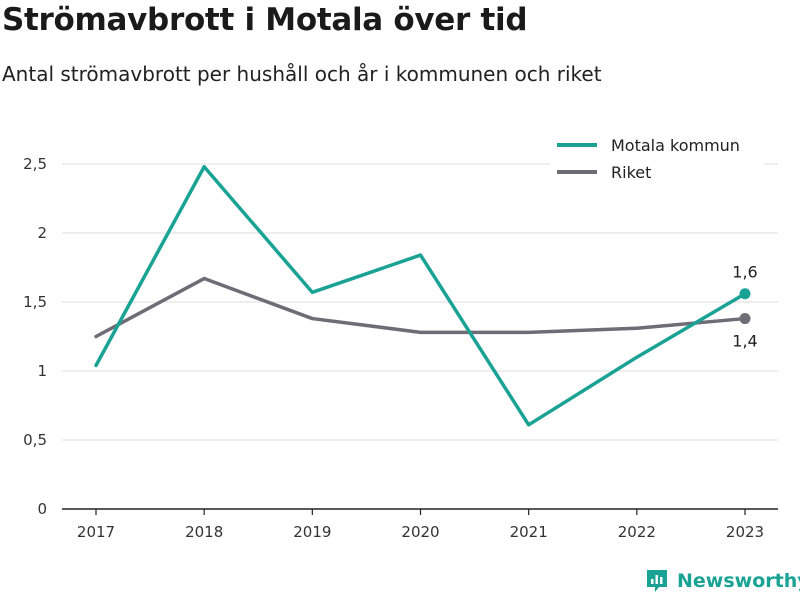 The width and height of the screenshot is (800, 600). What do you see at coordinates (744, 307) in the screenshot?
I see `end-points: 1,6 1,4` at bounding box center [744, 307].